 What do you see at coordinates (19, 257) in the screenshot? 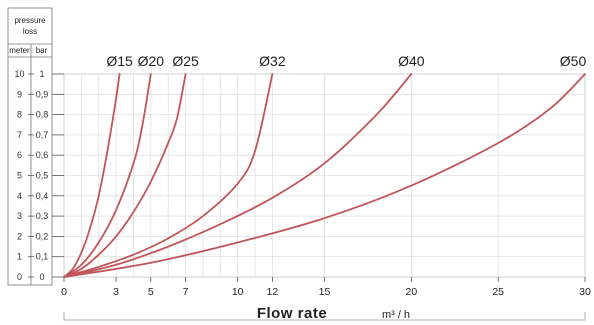
I see `y-tick-meter: 1` at bounding box center [19, 257].